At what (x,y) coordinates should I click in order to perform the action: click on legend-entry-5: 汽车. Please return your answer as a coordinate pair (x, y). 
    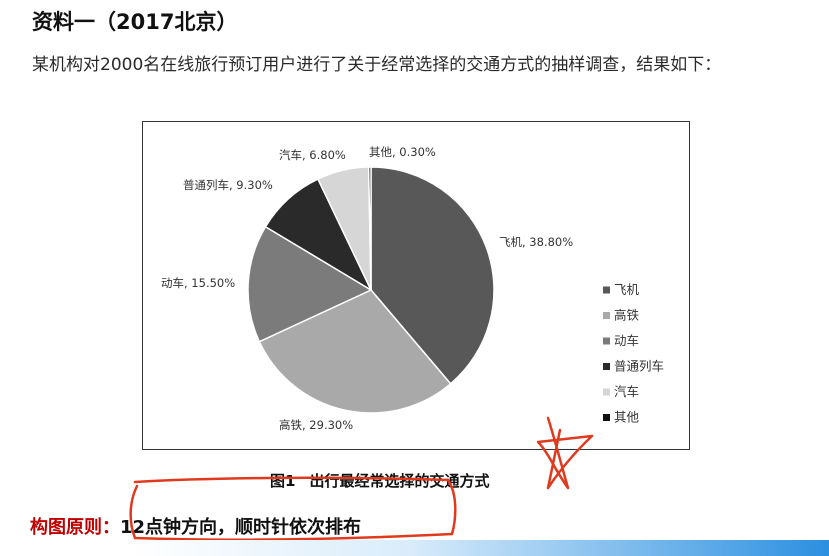
    Looking at the image, I should click on (626, 391).